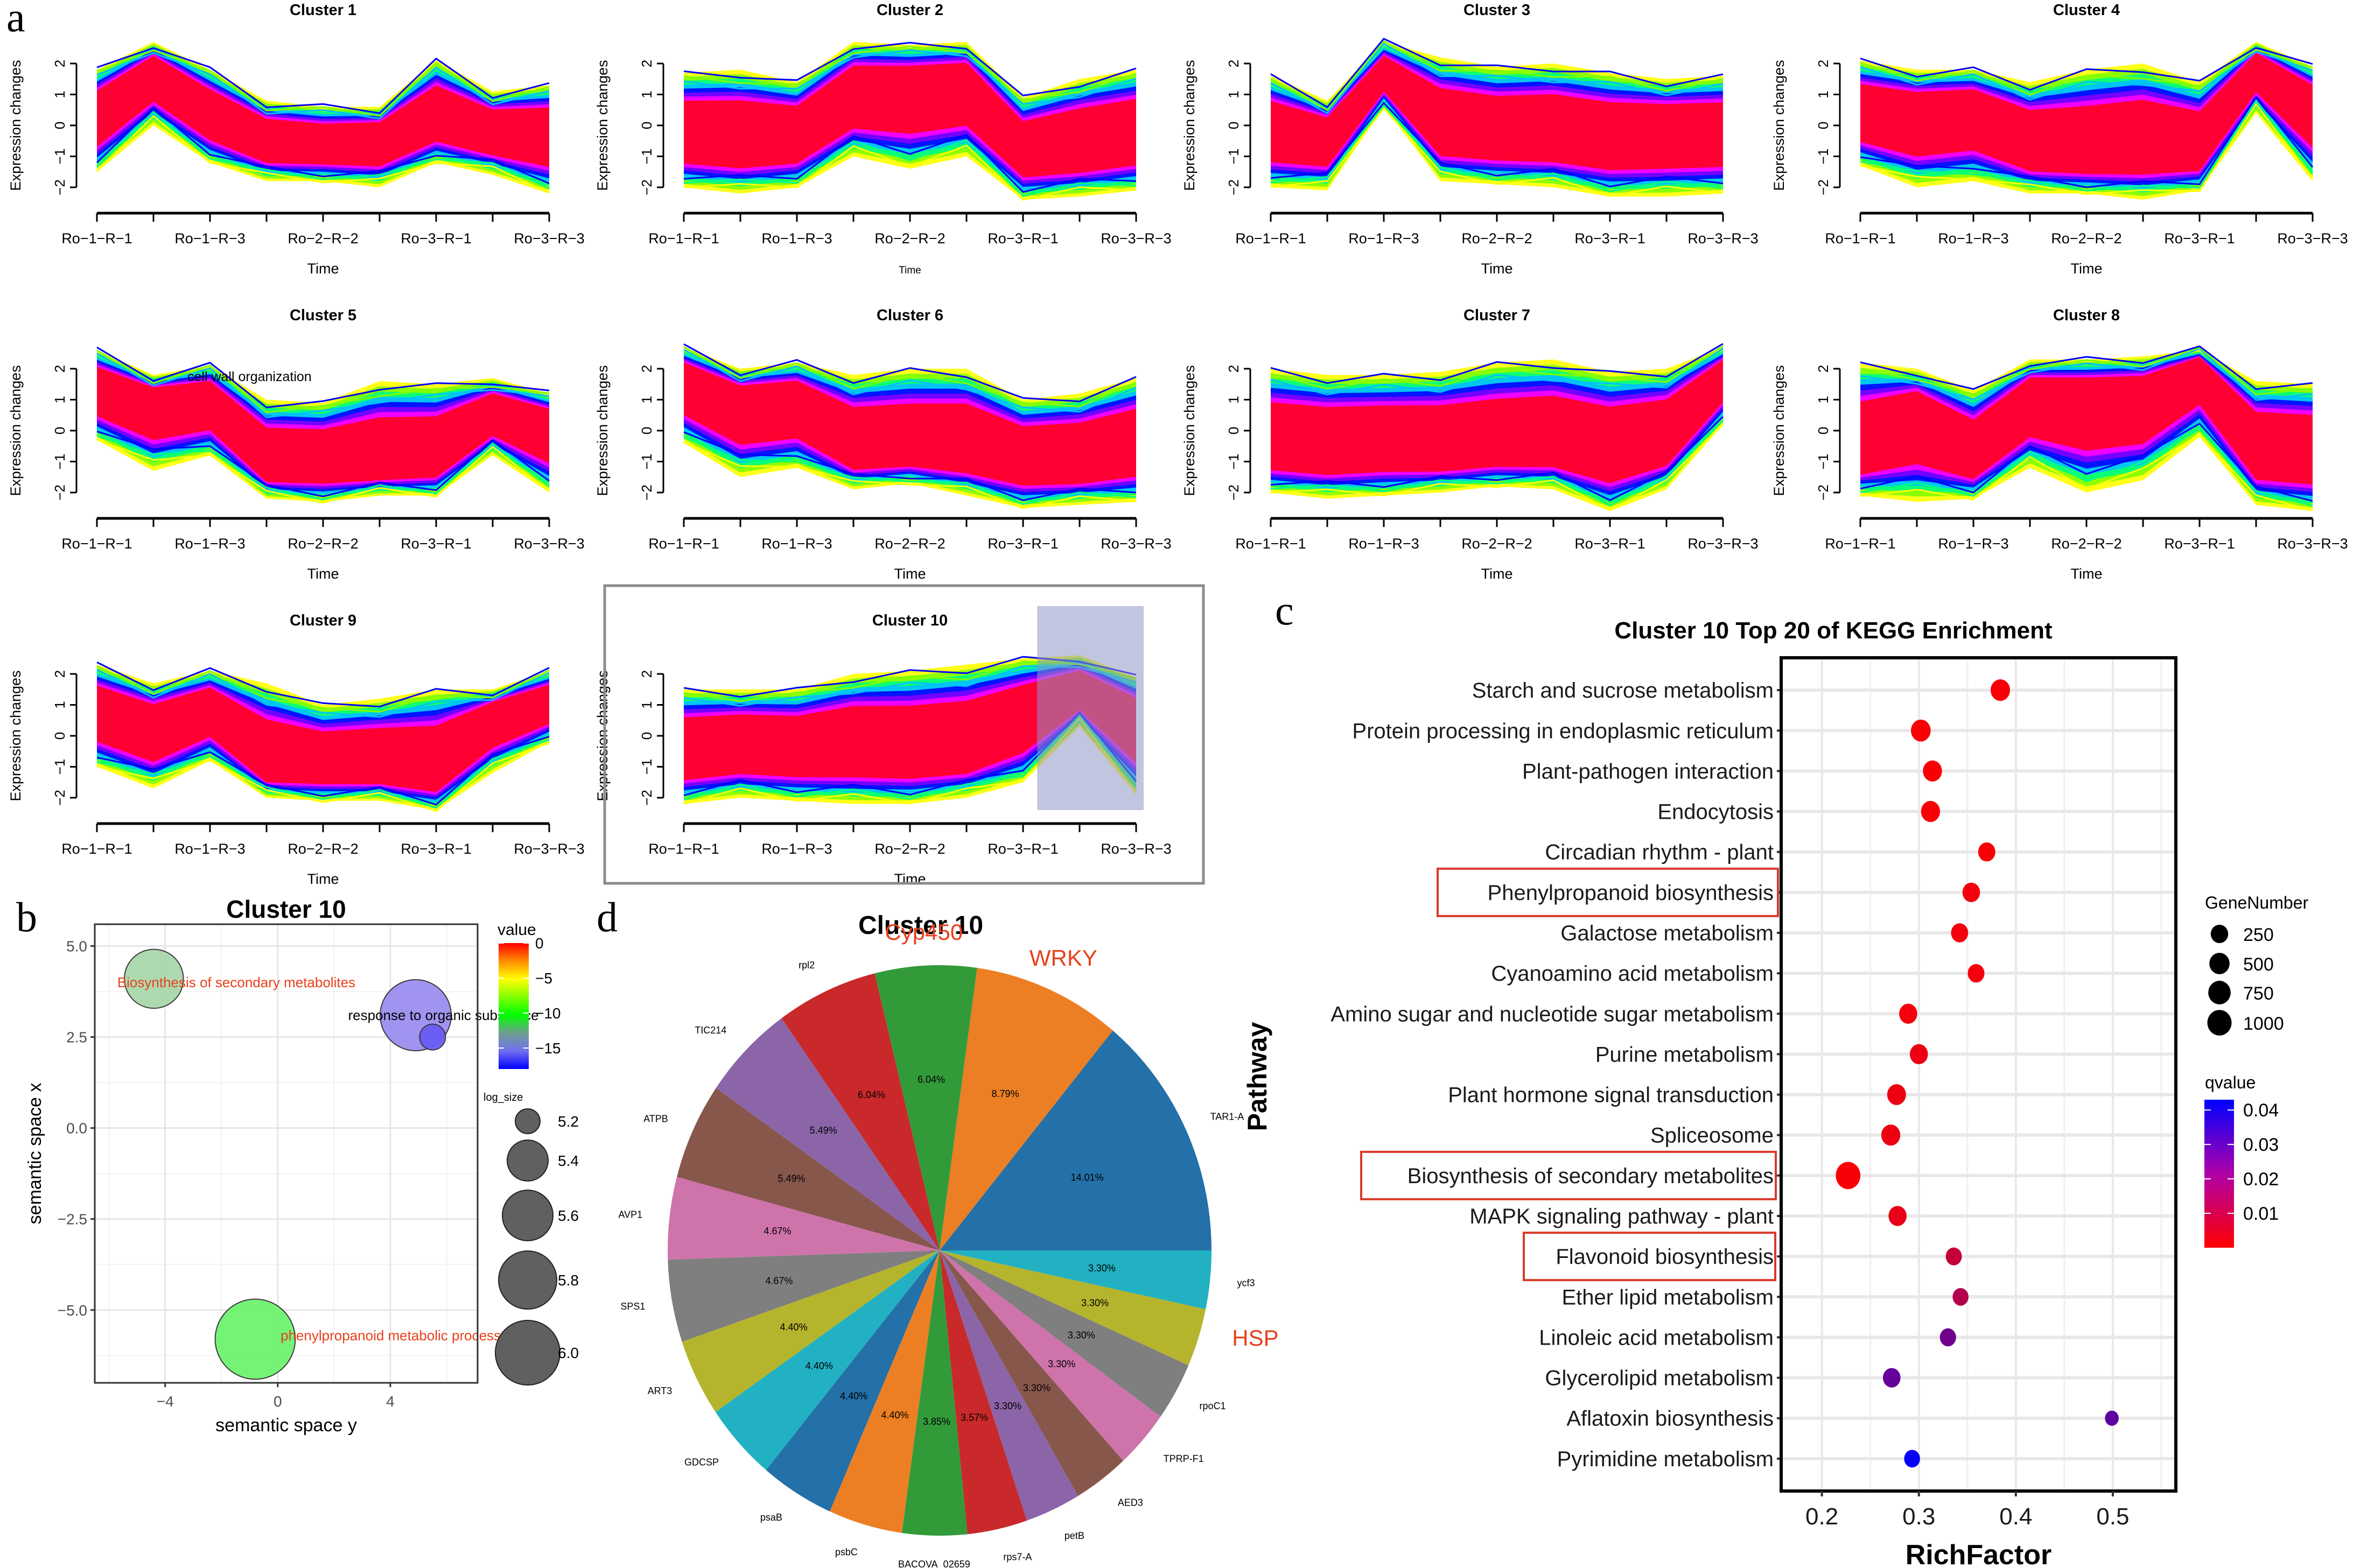 The width and height of the screenshot is (2353, 1568). I want to click on size-legend-label: 5.8, so click(568, 1280).